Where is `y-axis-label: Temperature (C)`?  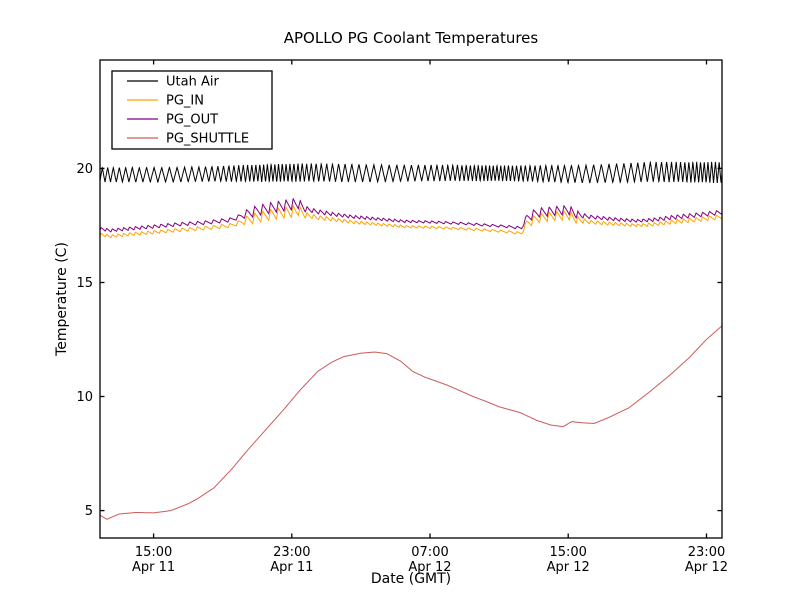
y-axis-label: Temperature (C) is located at coordinates (62, 299).